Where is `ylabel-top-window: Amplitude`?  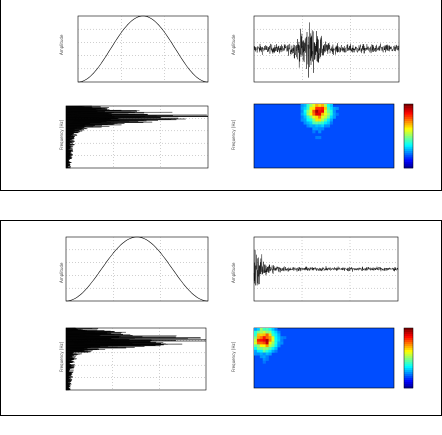
ylabel-top-window: Amplitude is located at coordinates (61, 45).